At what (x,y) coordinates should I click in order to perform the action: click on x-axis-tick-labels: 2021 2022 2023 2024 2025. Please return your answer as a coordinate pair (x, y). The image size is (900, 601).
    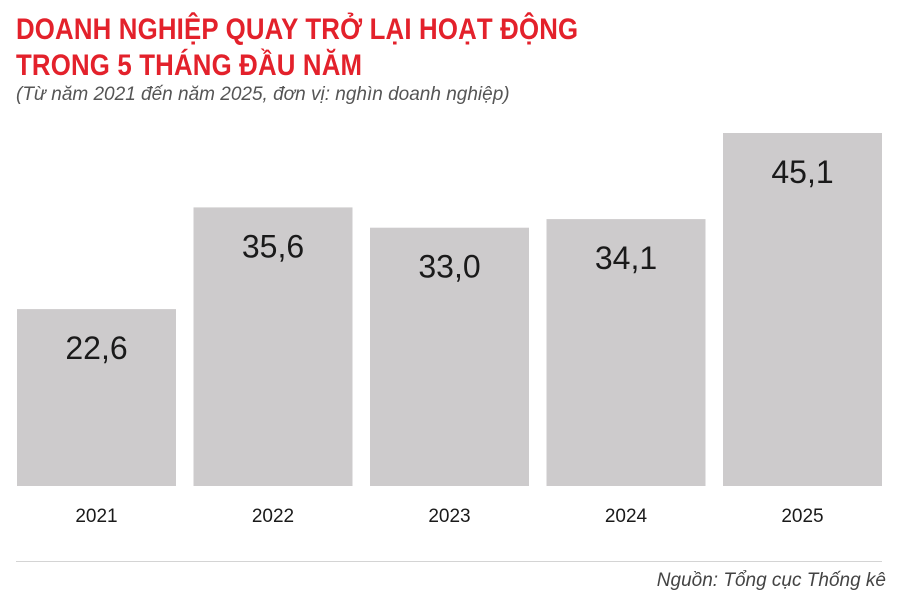
    Looking at the image, I should click on (449, 516).